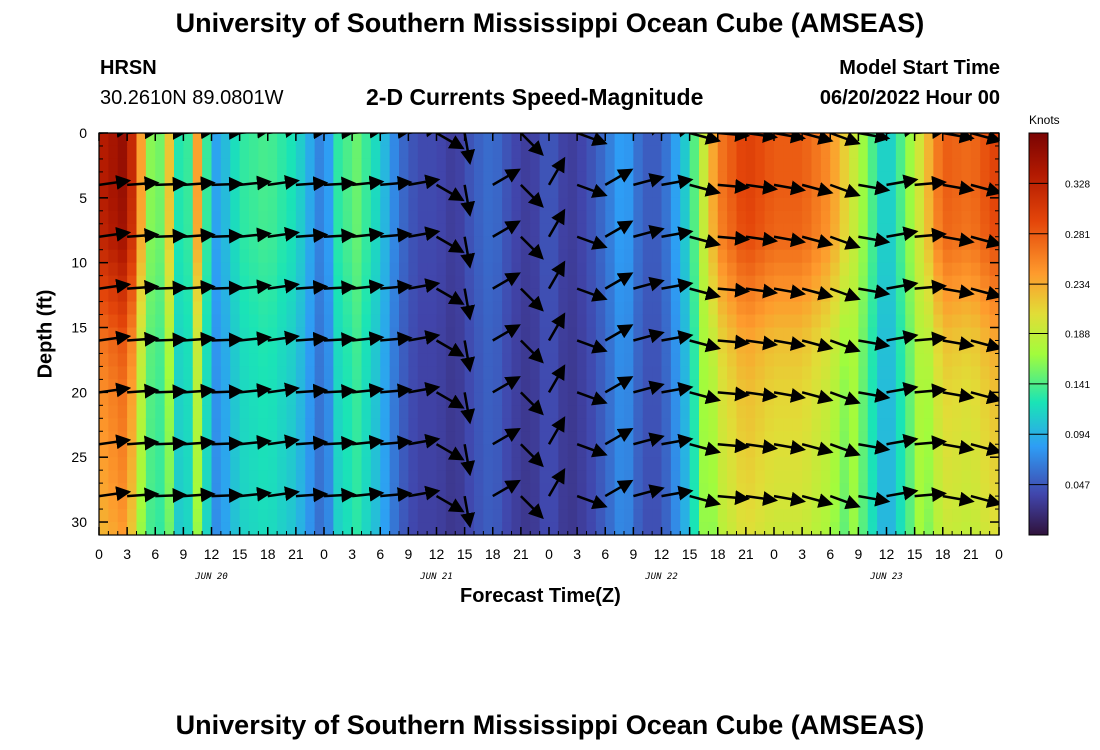 The width and height of the screenshot is (1100, 750). I want to click on colorbar-tick-label: 0.188, so click(1077, 334).